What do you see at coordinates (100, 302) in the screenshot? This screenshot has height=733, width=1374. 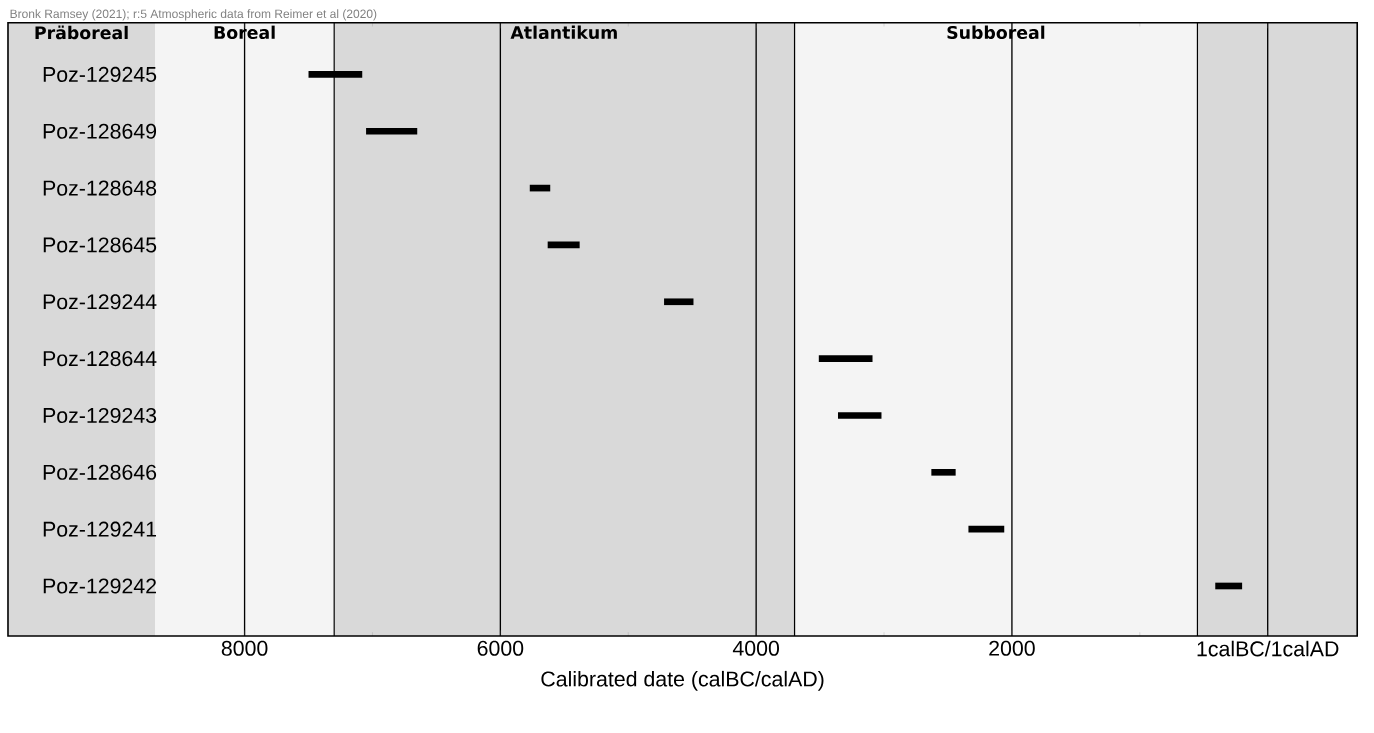 I see `y-tick-label: Poz-129244` at bounding box center [100, 302].